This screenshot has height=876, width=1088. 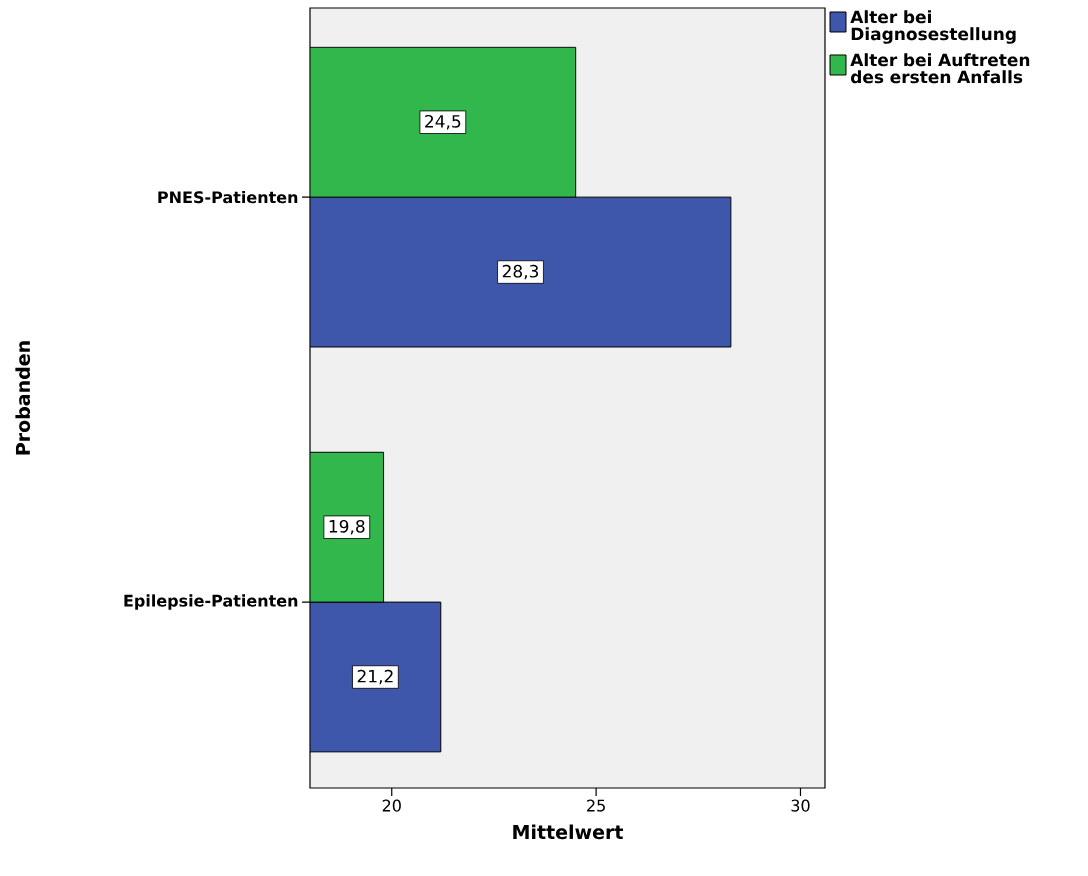 I want to click on x-tick-label: 20, so click(x=391, y=805).